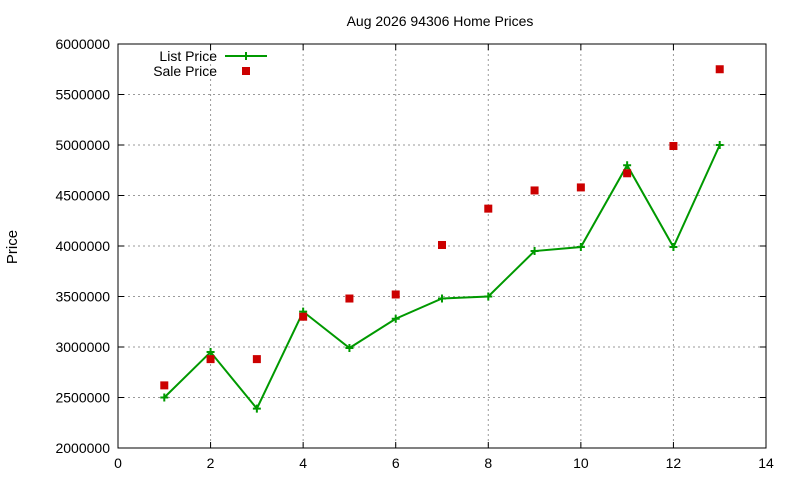  What do you see at coordinates (82, 297) in the screenshot?
I see `y-tick-label: 3500000` at bounding box center [82, 297].